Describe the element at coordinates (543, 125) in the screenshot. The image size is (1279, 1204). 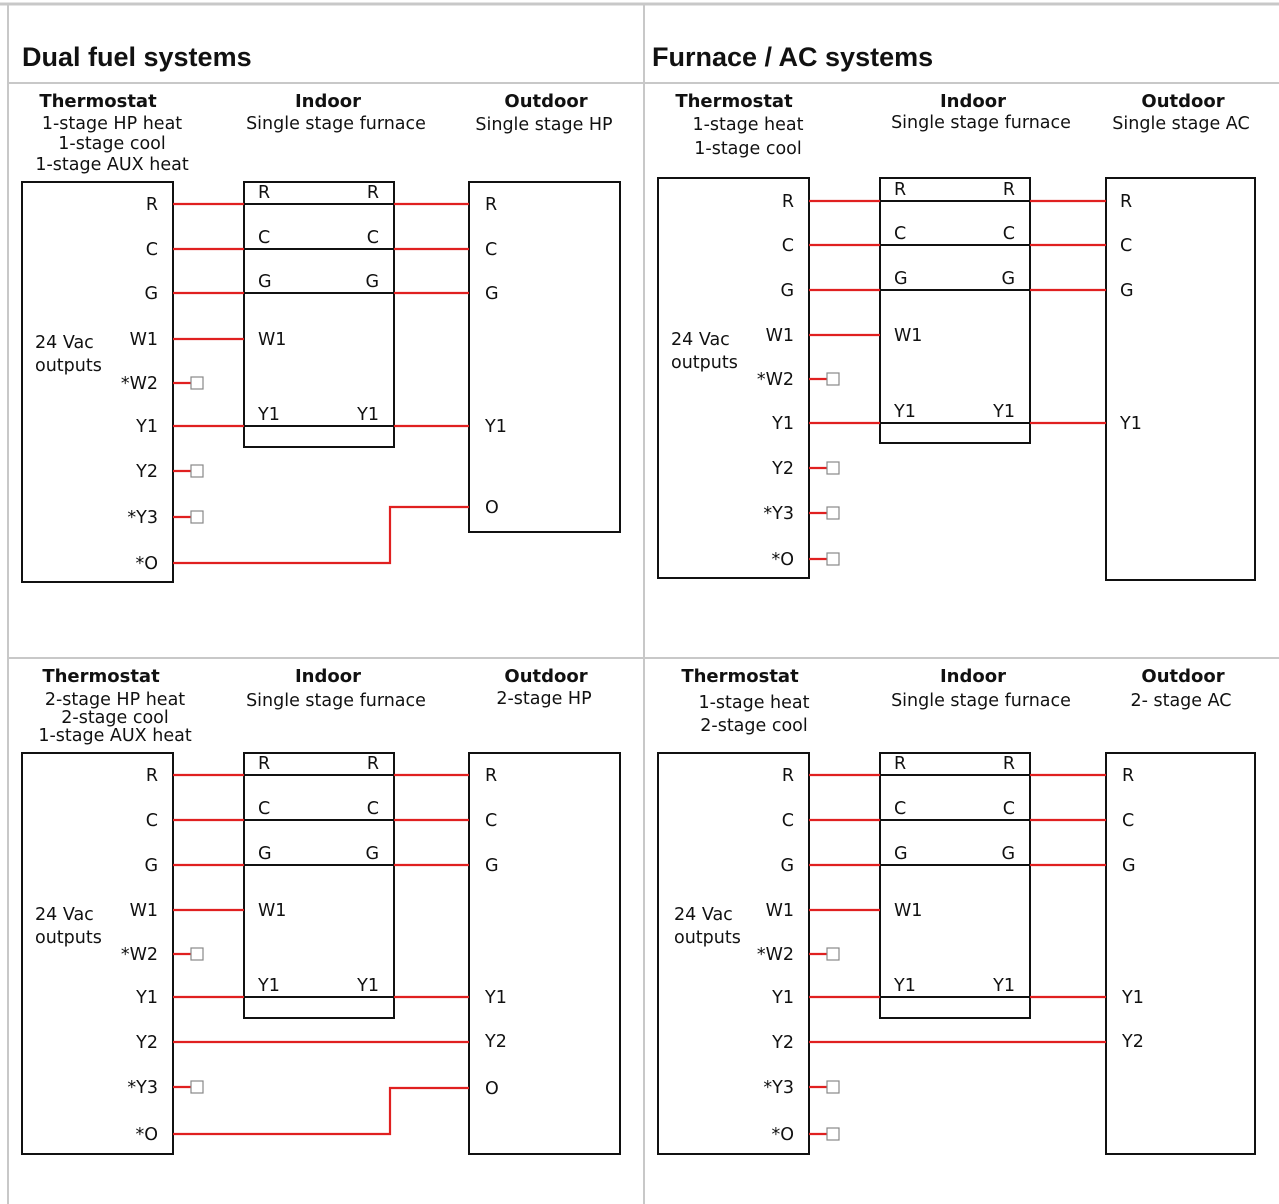
I see `outdoor-config-line: Single stage HP` at that location.